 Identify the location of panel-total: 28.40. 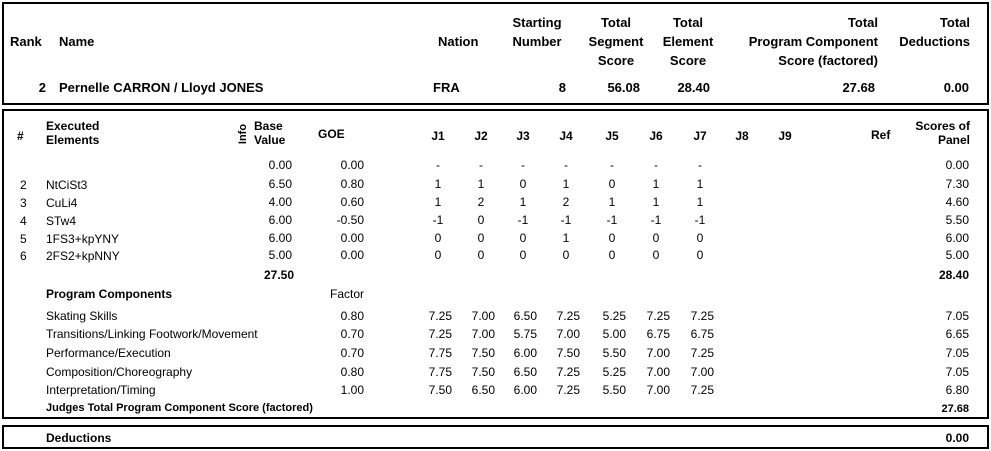
(953, 275).